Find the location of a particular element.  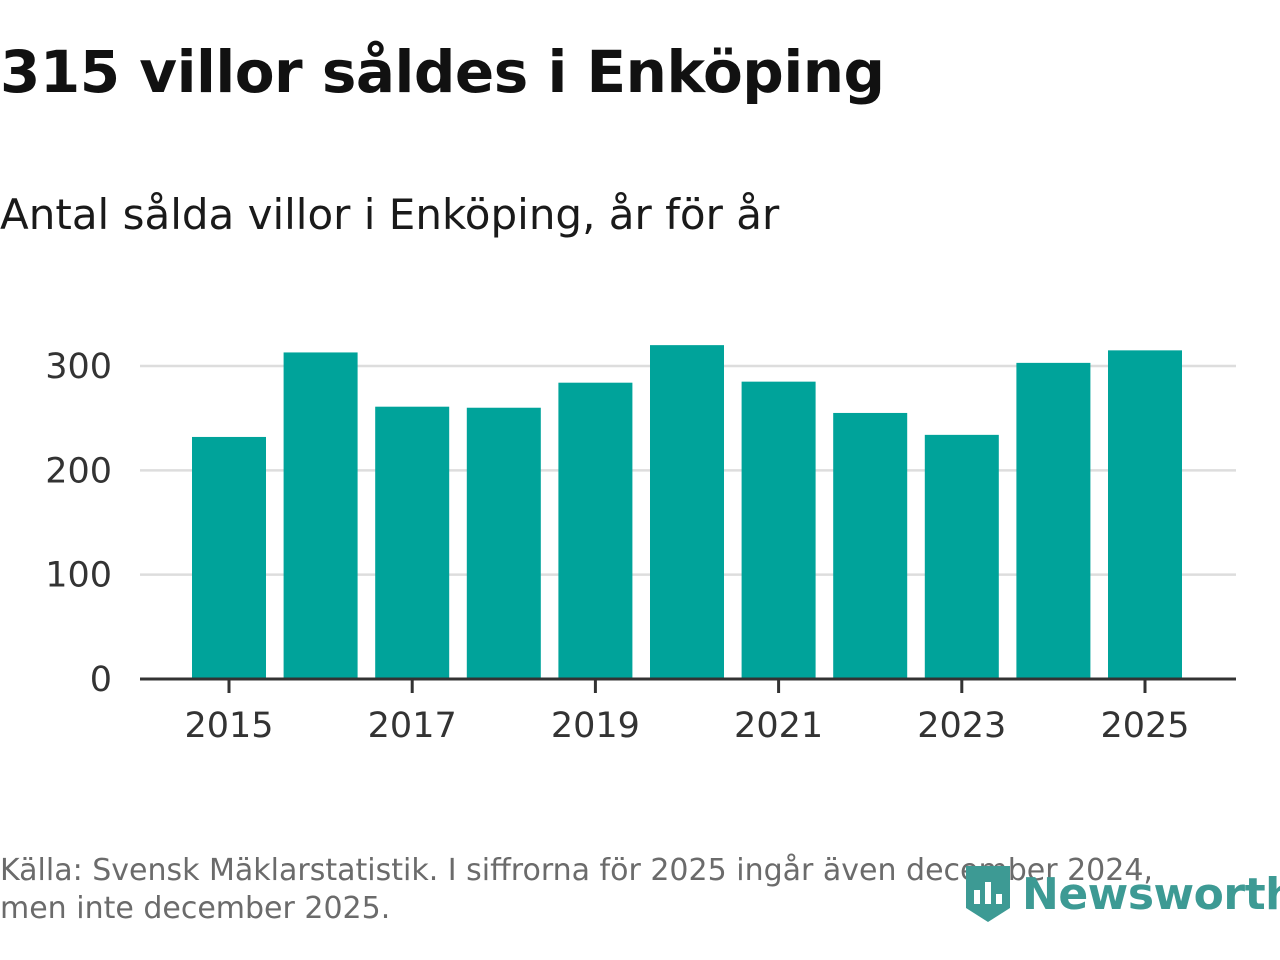

x-tick-label: 2023 is located at coordinates (961, 726).